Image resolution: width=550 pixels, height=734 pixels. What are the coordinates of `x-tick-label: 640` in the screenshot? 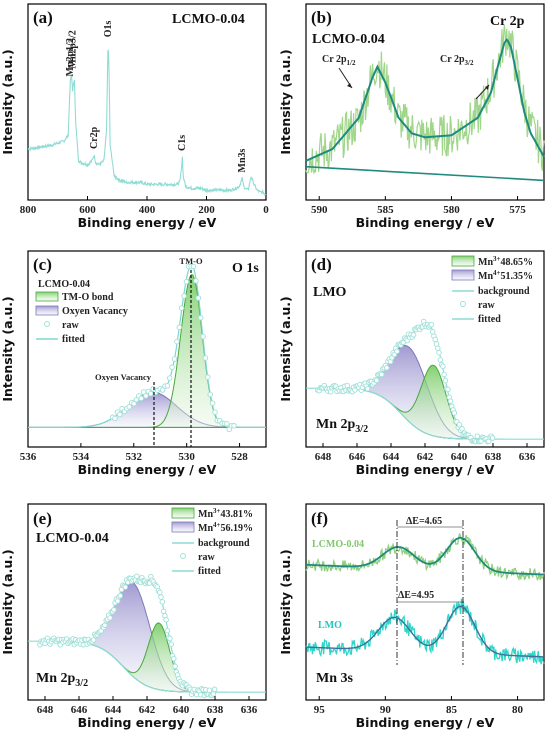 It's located at (459, 457).